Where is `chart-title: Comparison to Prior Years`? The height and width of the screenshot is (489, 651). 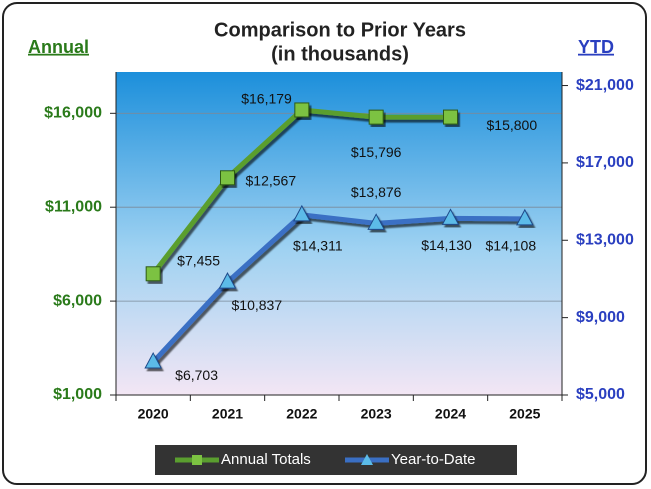
chart-title: Comparison to Prior Years is located at coordinates (340, 30).